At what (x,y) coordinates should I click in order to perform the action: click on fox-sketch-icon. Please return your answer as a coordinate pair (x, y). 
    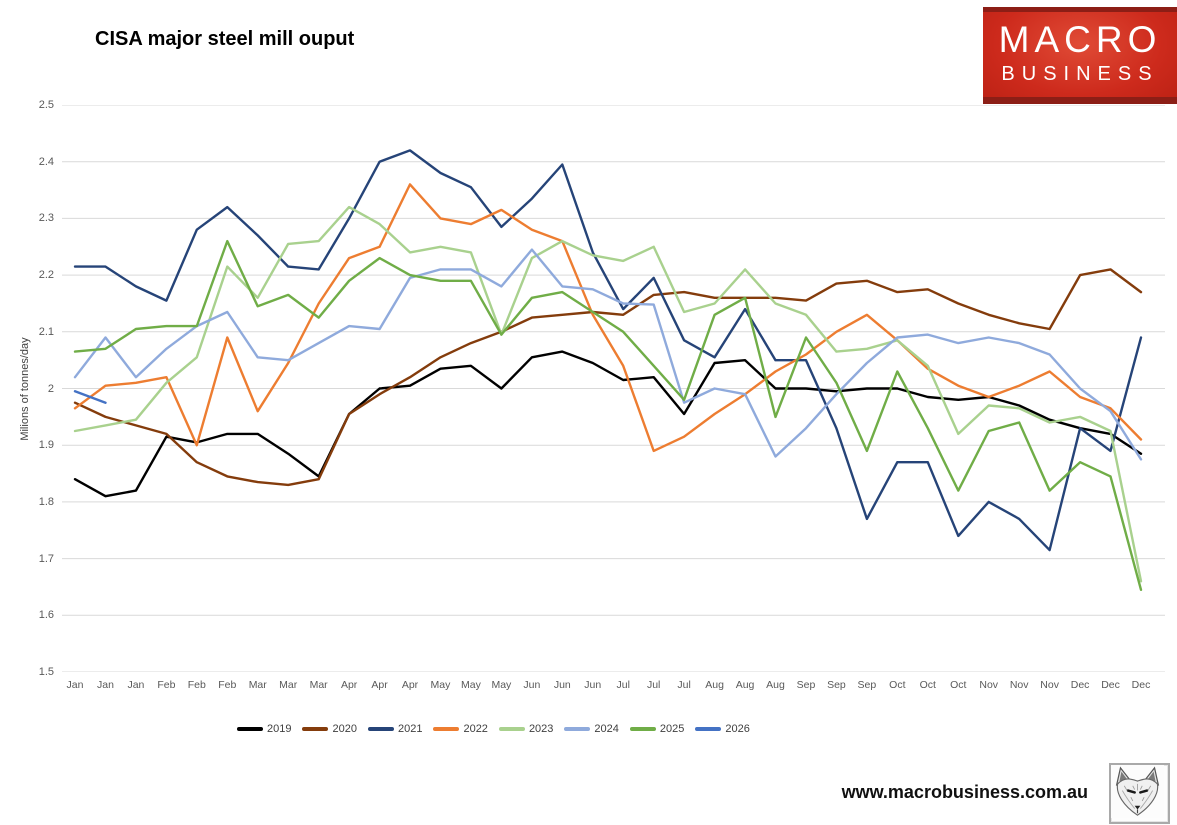
    Looking at the image, I should click on (1137, 791).